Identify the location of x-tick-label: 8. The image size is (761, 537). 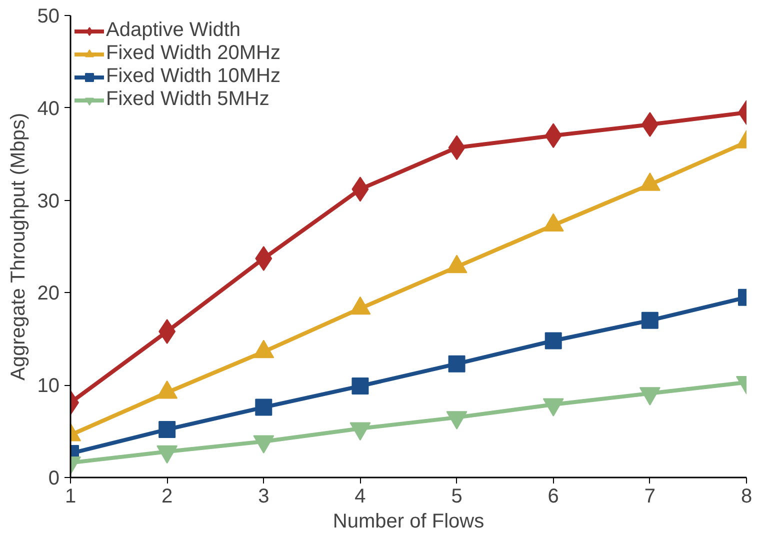
(746, 497).